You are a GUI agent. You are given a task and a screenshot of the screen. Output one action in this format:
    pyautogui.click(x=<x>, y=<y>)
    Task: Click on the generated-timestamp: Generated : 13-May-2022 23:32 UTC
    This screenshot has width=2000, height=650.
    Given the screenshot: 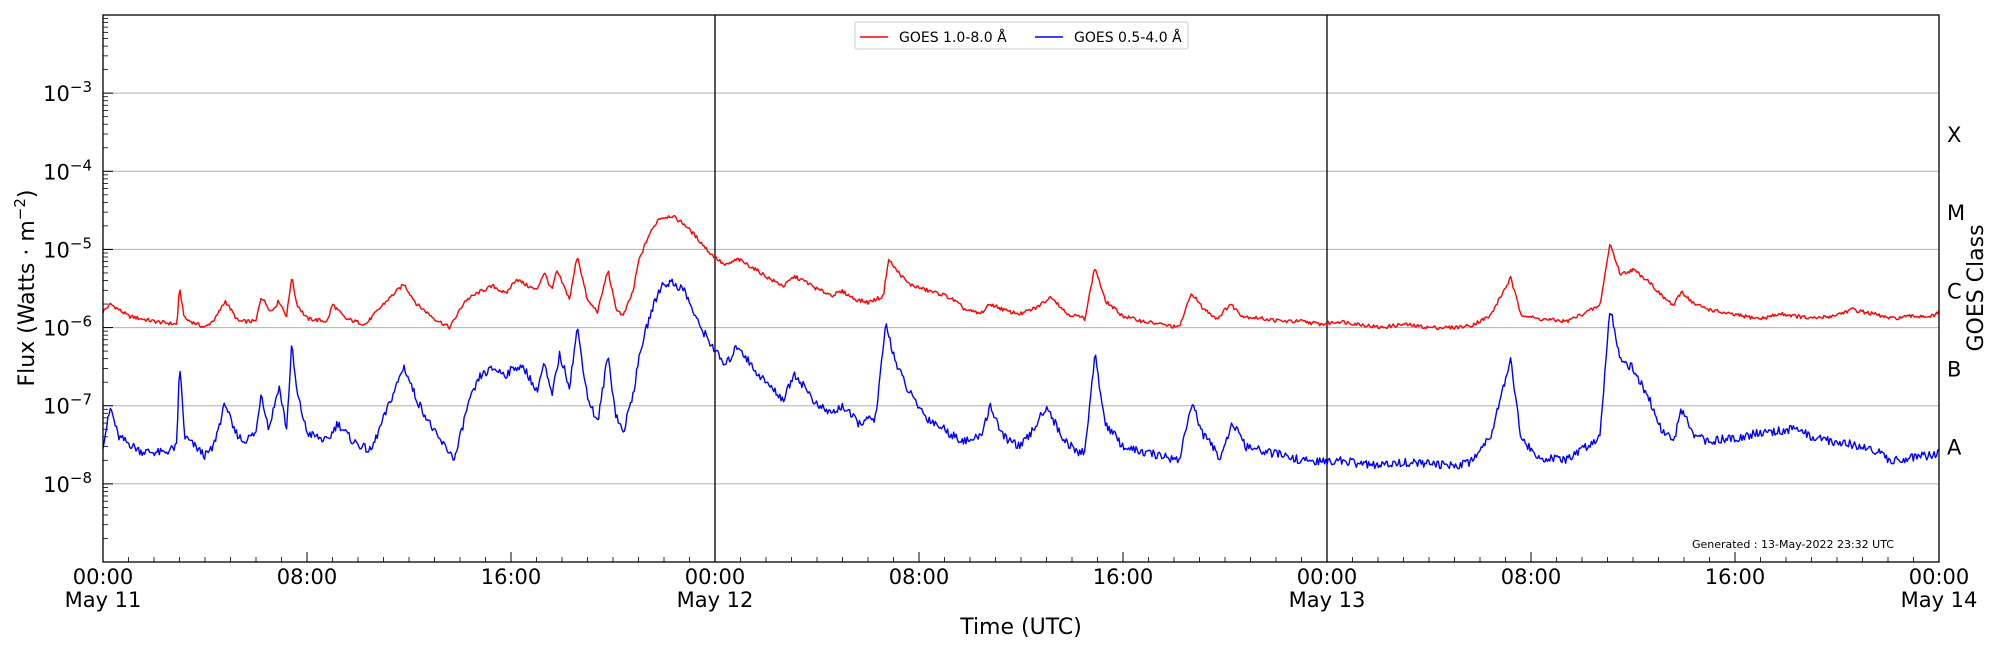 What is the action you would take?
    pyautogui.click(x=1793, y=544)
    